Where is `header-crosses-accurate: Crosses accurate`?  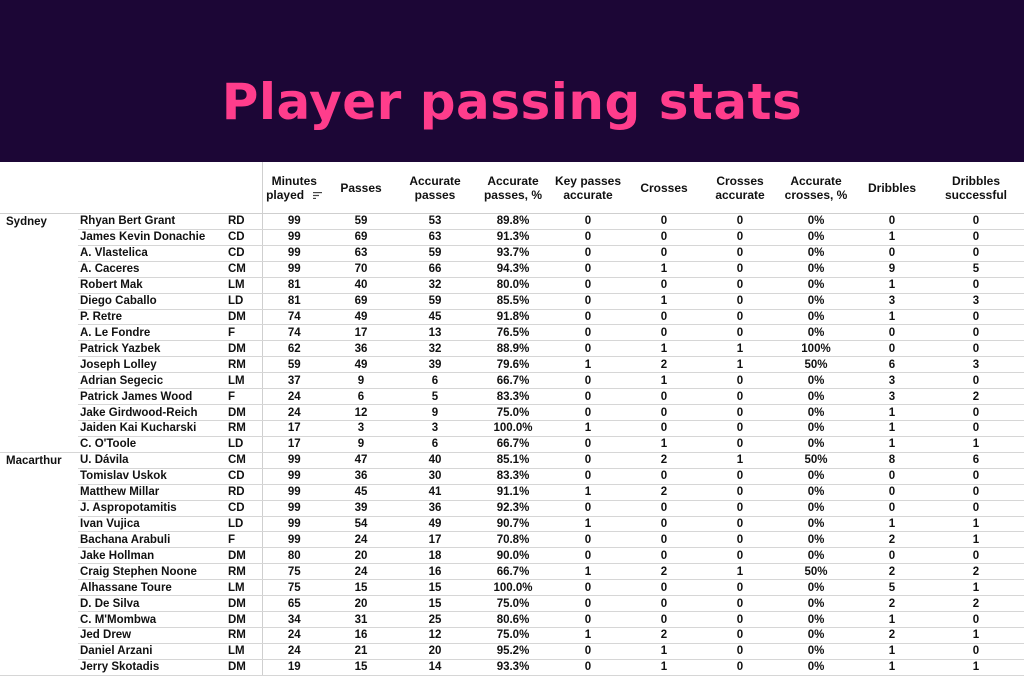 header-crosses-accurate: Crosses accurate is located at coordinates (740, 187).